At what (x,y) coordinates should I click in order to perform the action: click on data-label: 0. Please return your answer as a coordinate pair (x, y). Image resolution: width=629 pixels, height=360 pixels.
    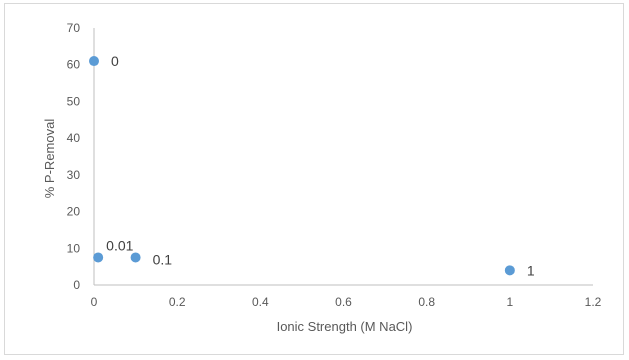
    Looking at the image, I should click on (115, 61).